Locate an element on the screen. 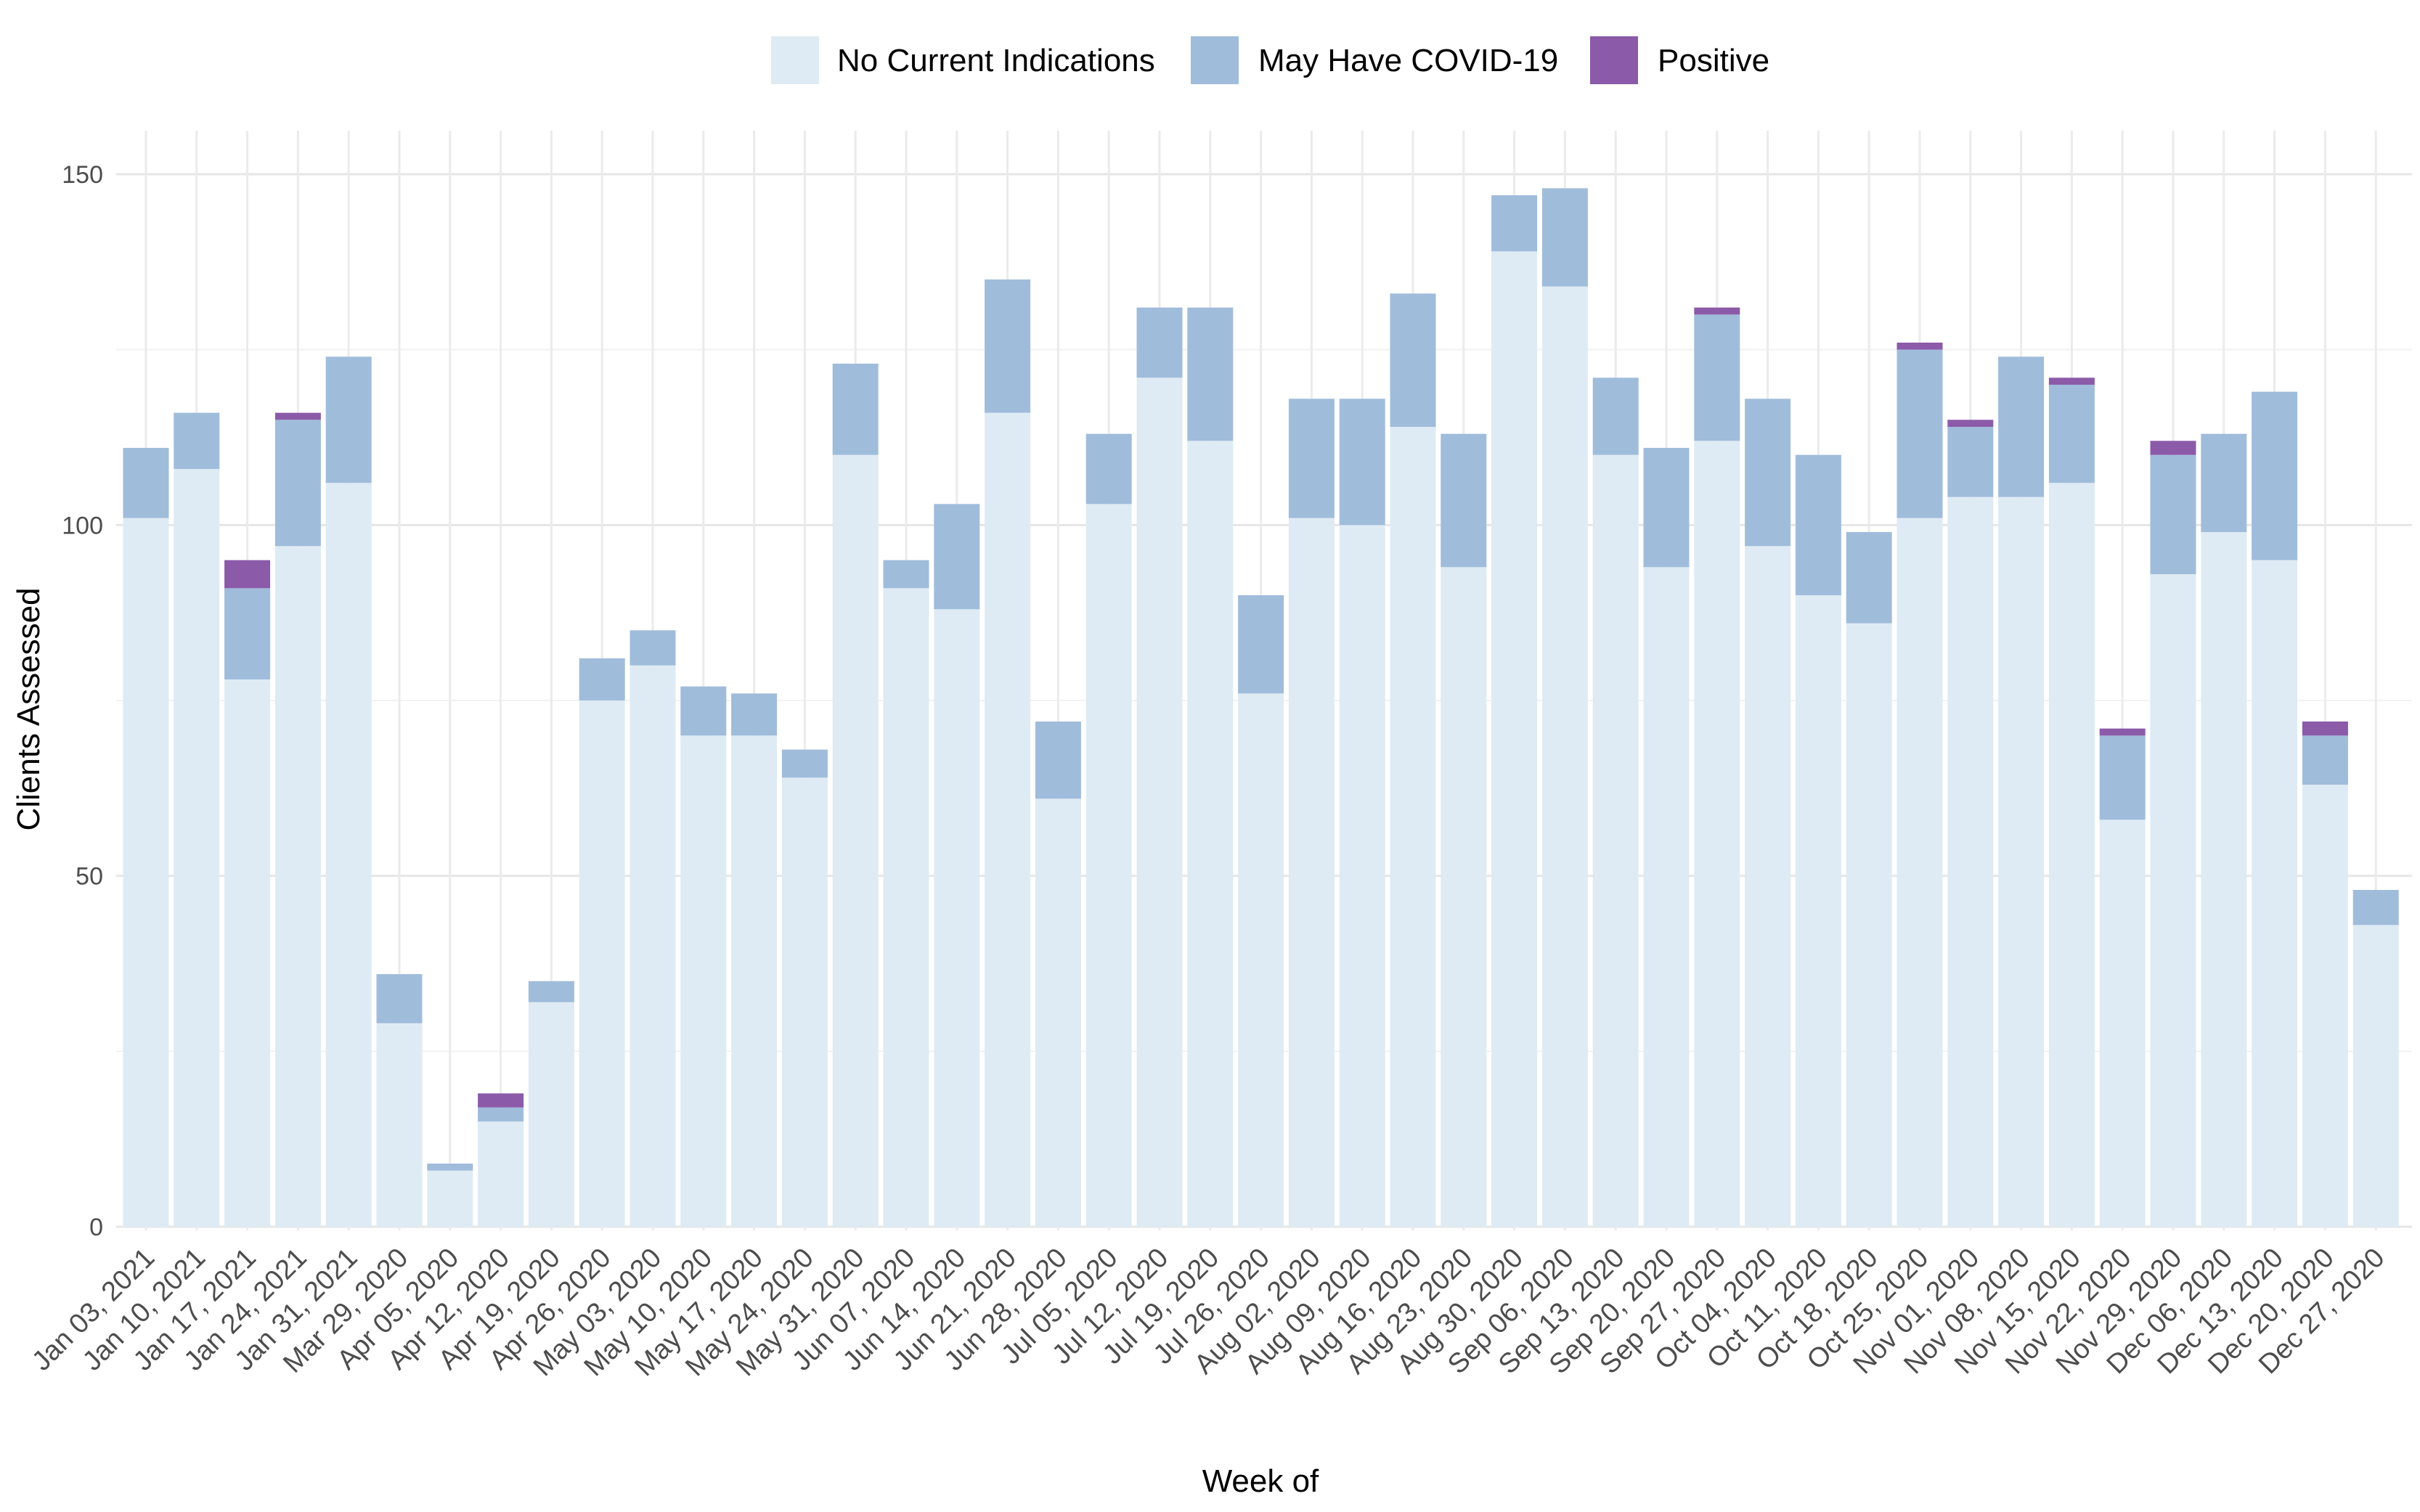 The height and width of the screenshot is (1512, 2420). y-tick-label: 50 is located at coordinates (89, 877).